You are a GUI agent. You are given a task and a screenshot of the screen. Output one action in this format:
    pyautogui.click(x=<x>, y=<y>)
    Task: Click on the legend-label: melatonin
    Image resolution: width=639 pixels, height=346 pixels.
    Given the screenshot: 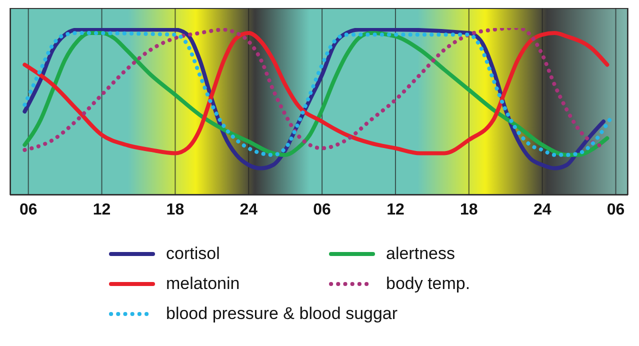 What is the action you would take?
    pyautogui.click(x=203, y=284)
    